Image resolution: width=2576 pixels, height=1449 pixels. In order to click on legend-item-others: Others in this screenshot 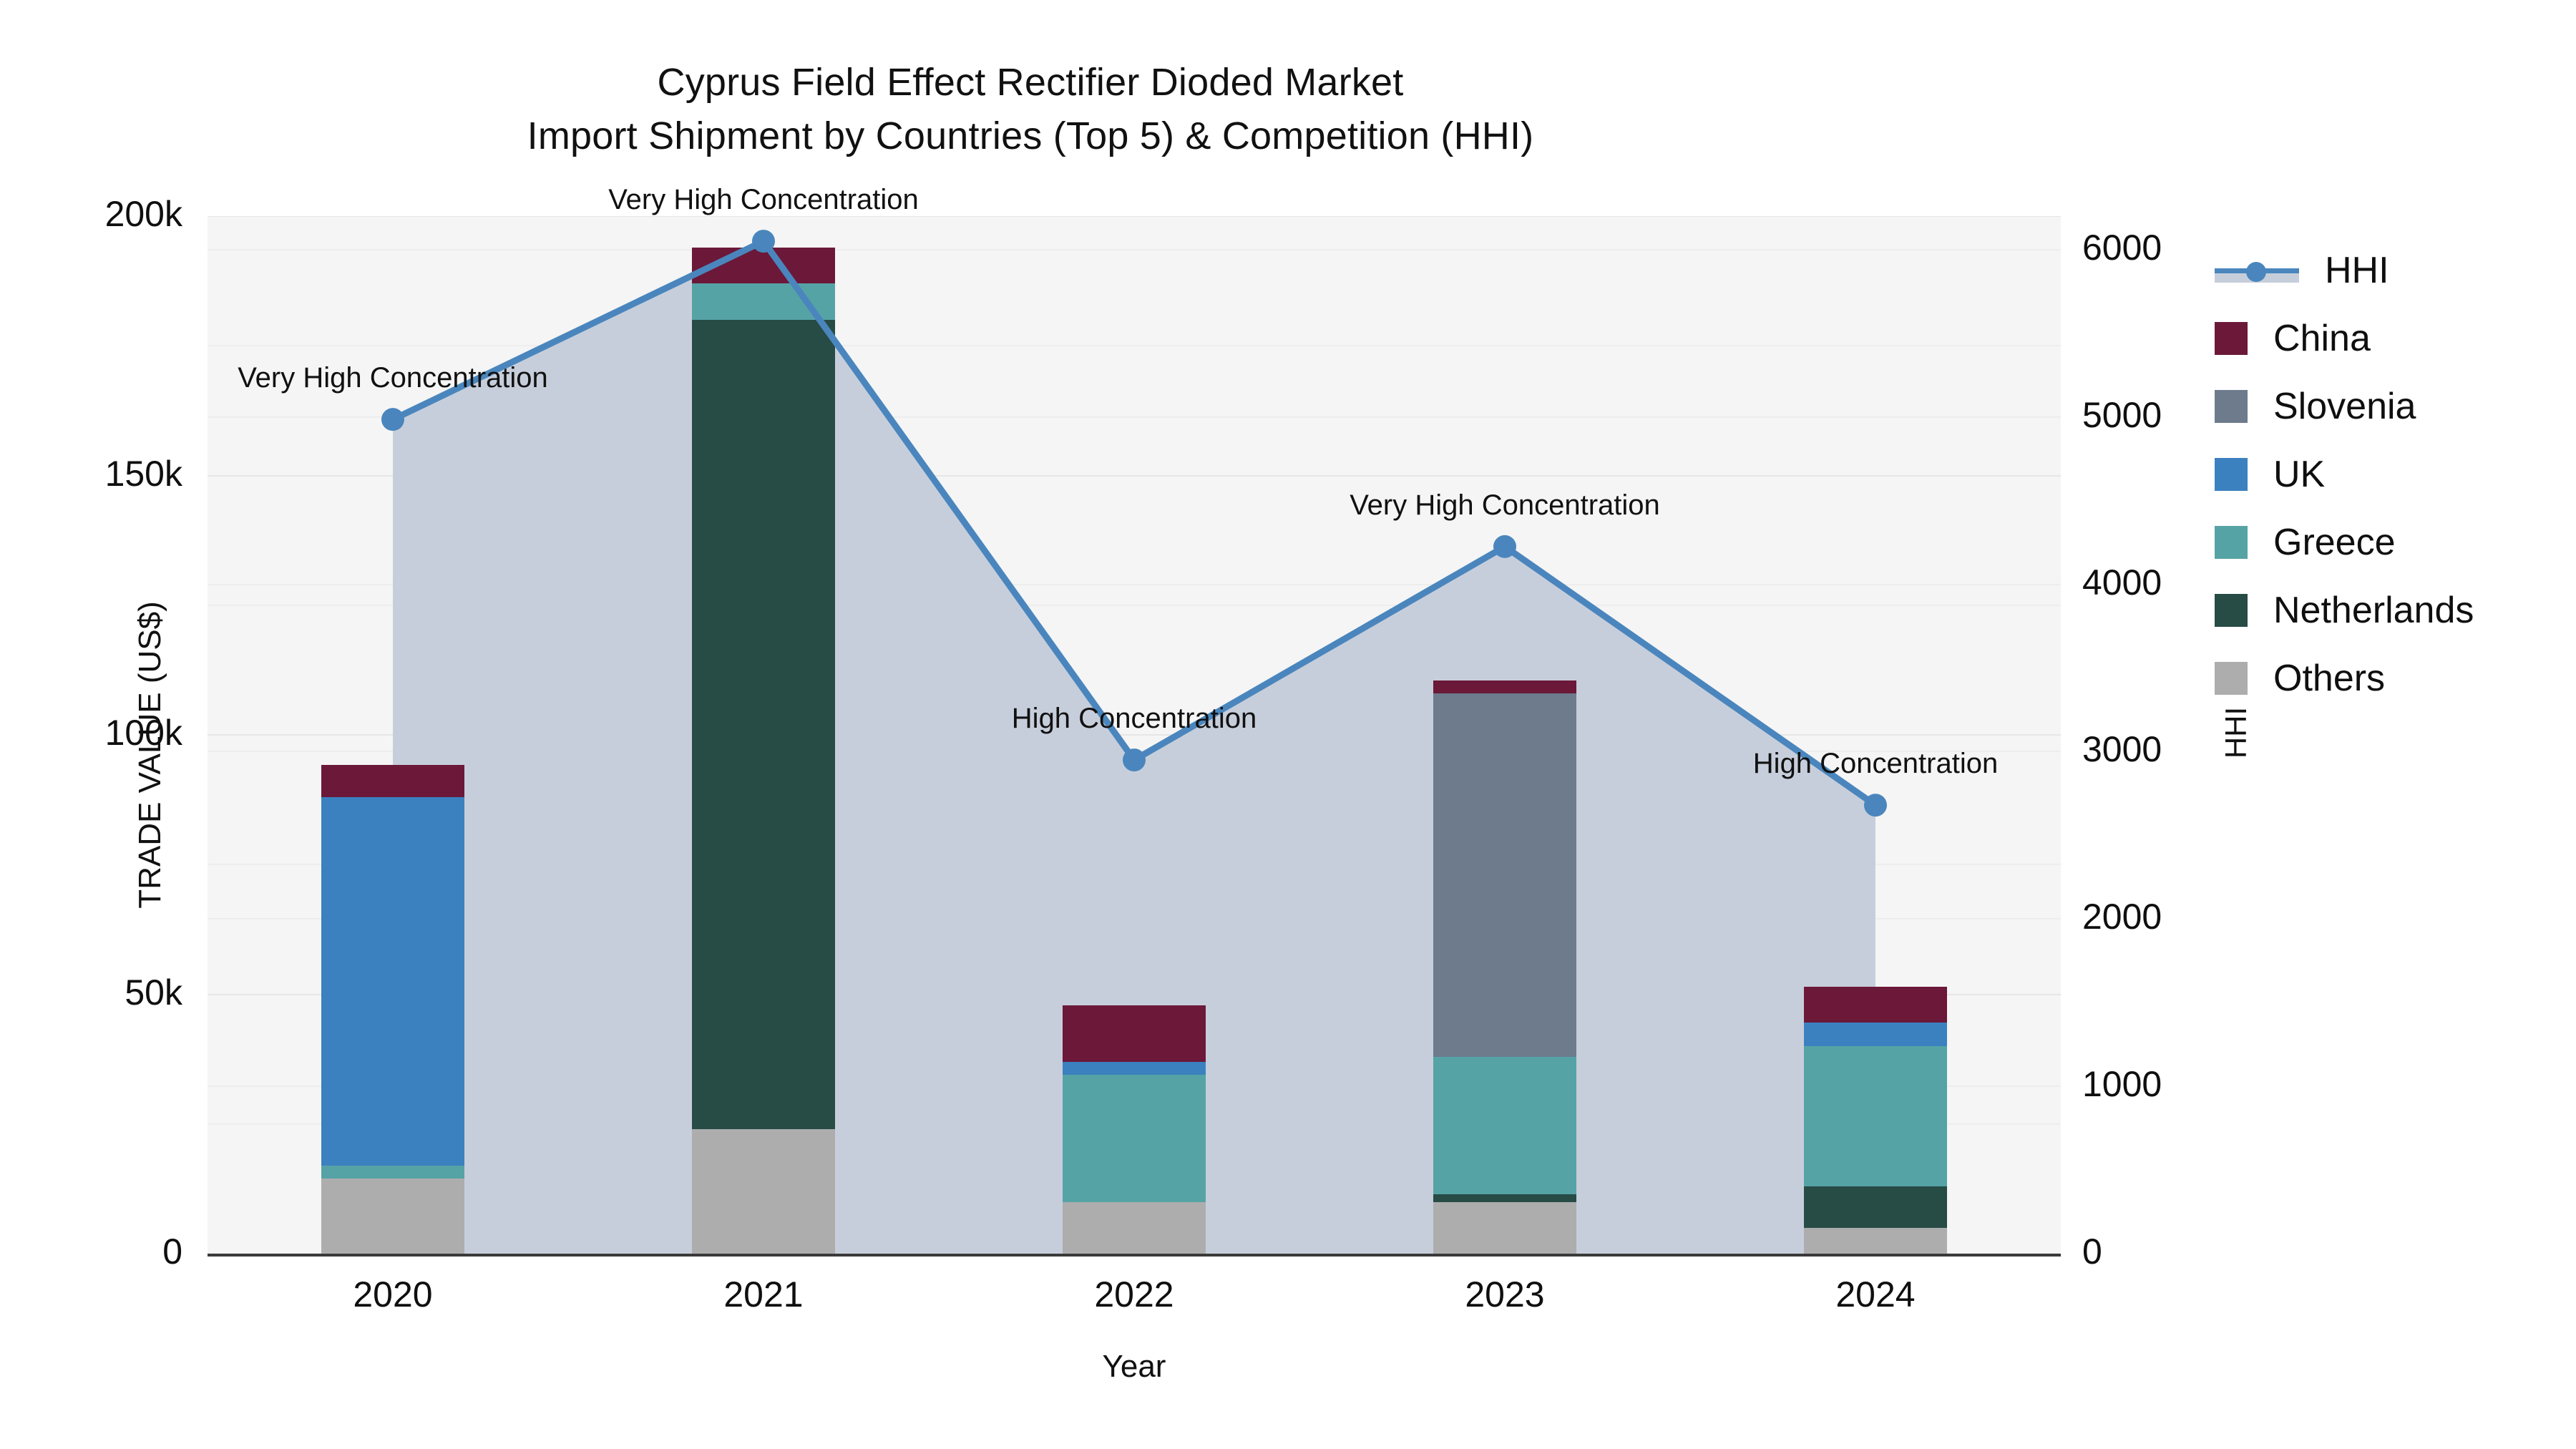, I will do `click(2344, 678)`.